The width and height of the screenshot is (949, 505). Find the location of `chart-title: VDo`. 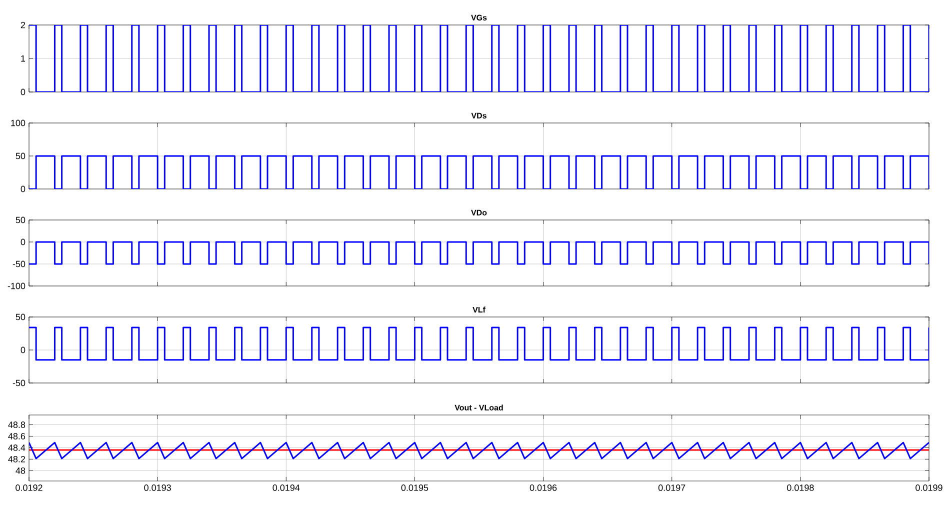

chart-title: VDo is located at coordinates (479, 213).